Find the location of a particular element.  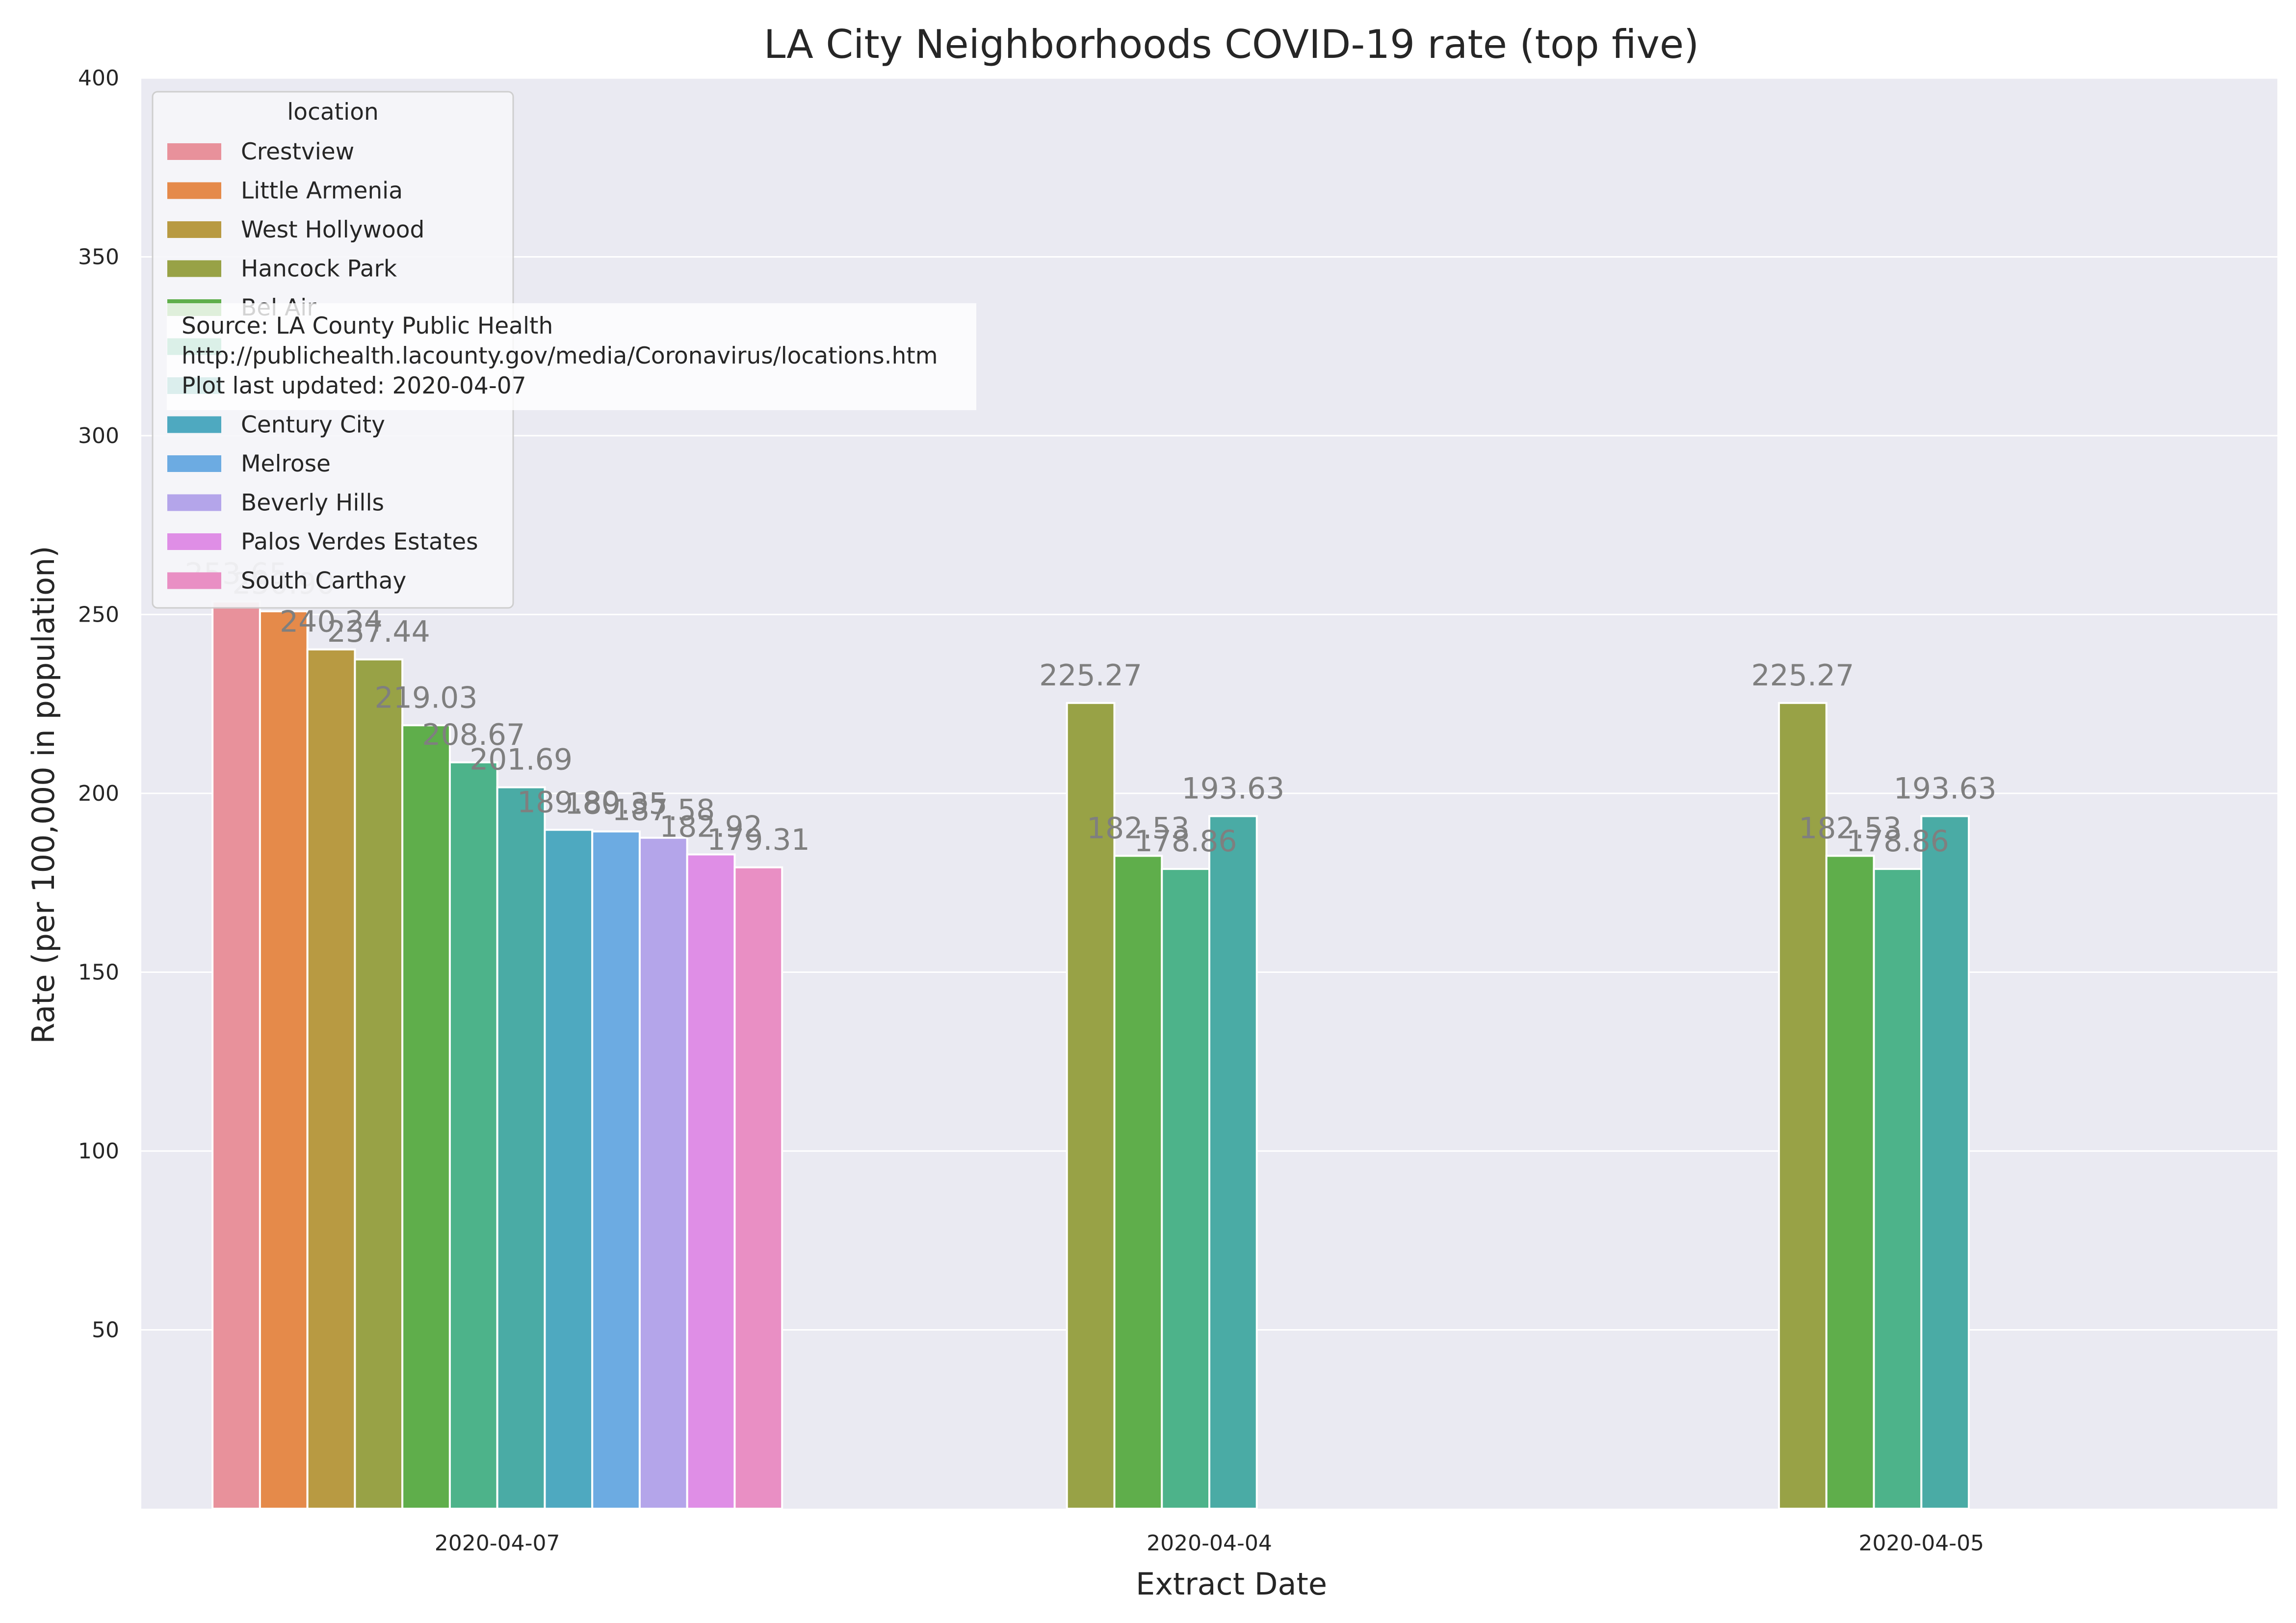

y-axis-ticks: 50 100 150 200 250 300 350 400 is located at coordinates (98, 704).